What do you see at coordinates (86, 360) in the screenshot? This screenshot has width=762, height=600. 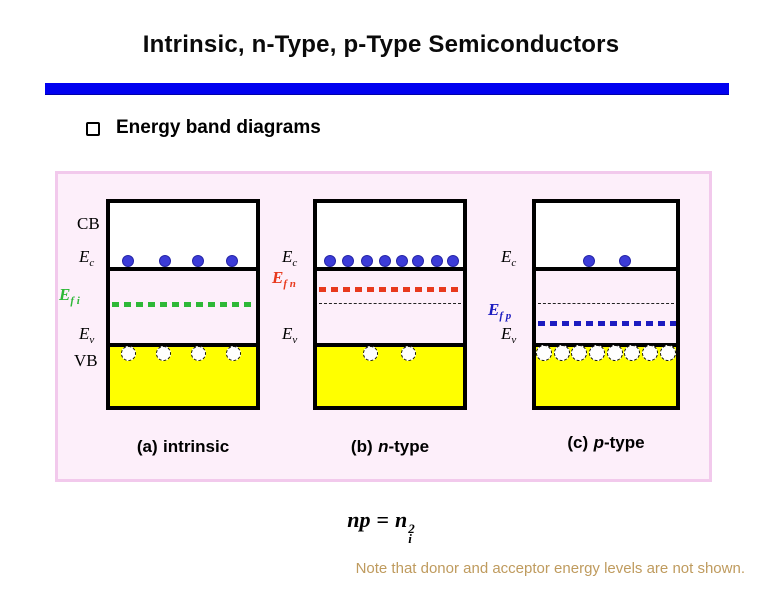 I see `label-vb: VB` at bounding box center [86, 360].